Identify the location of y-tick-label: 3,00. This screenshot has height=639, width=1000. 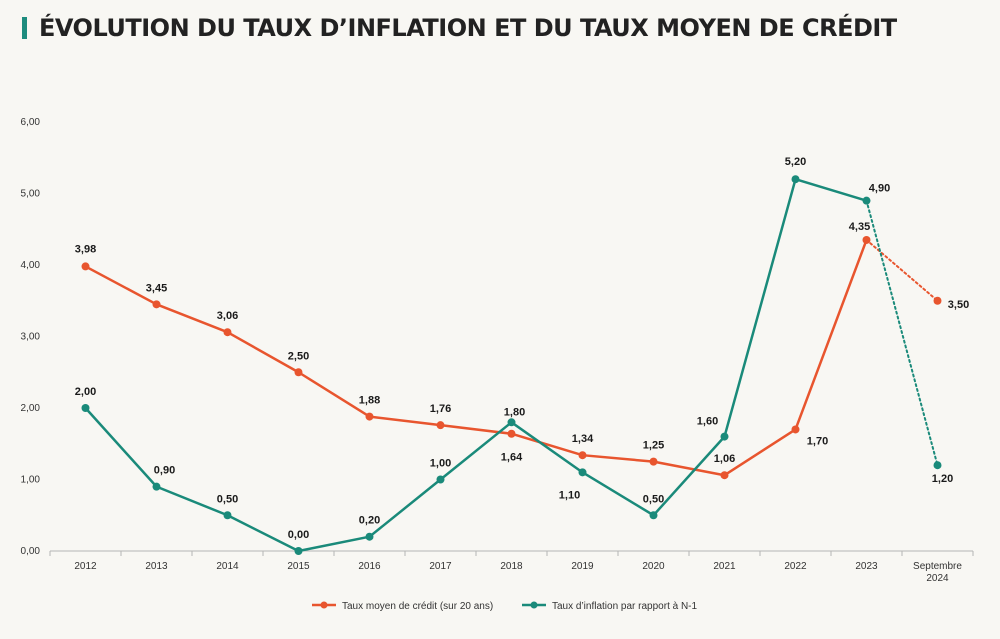
(31, 337).